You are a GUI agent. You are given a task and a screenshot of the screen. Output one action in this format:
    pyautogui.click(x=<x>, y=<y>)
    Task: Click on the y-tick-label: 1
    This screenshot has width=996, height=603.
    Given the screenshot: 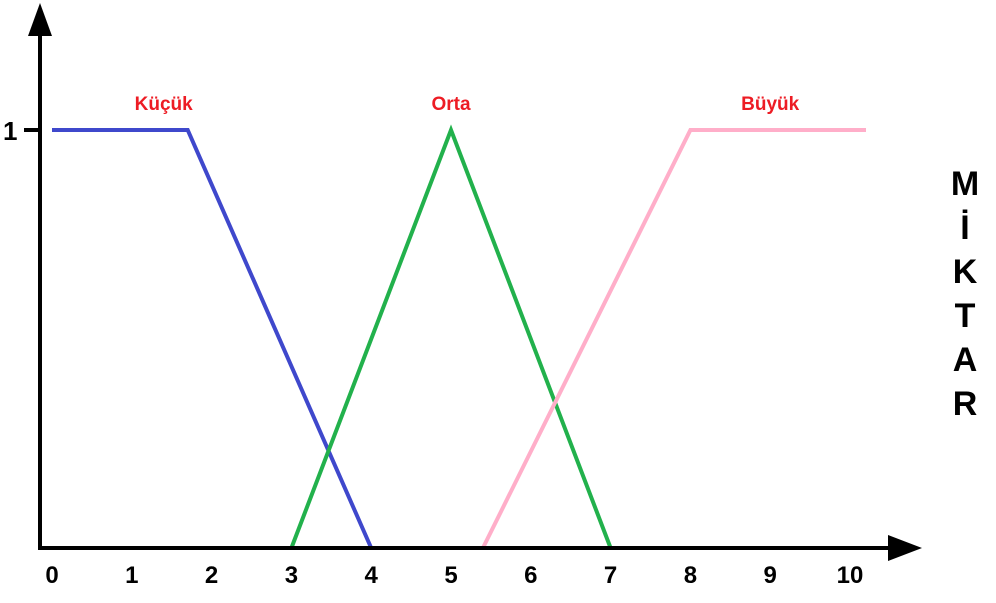 What is the action you would take?
    pyautogui.click(x=10, y=131)
    